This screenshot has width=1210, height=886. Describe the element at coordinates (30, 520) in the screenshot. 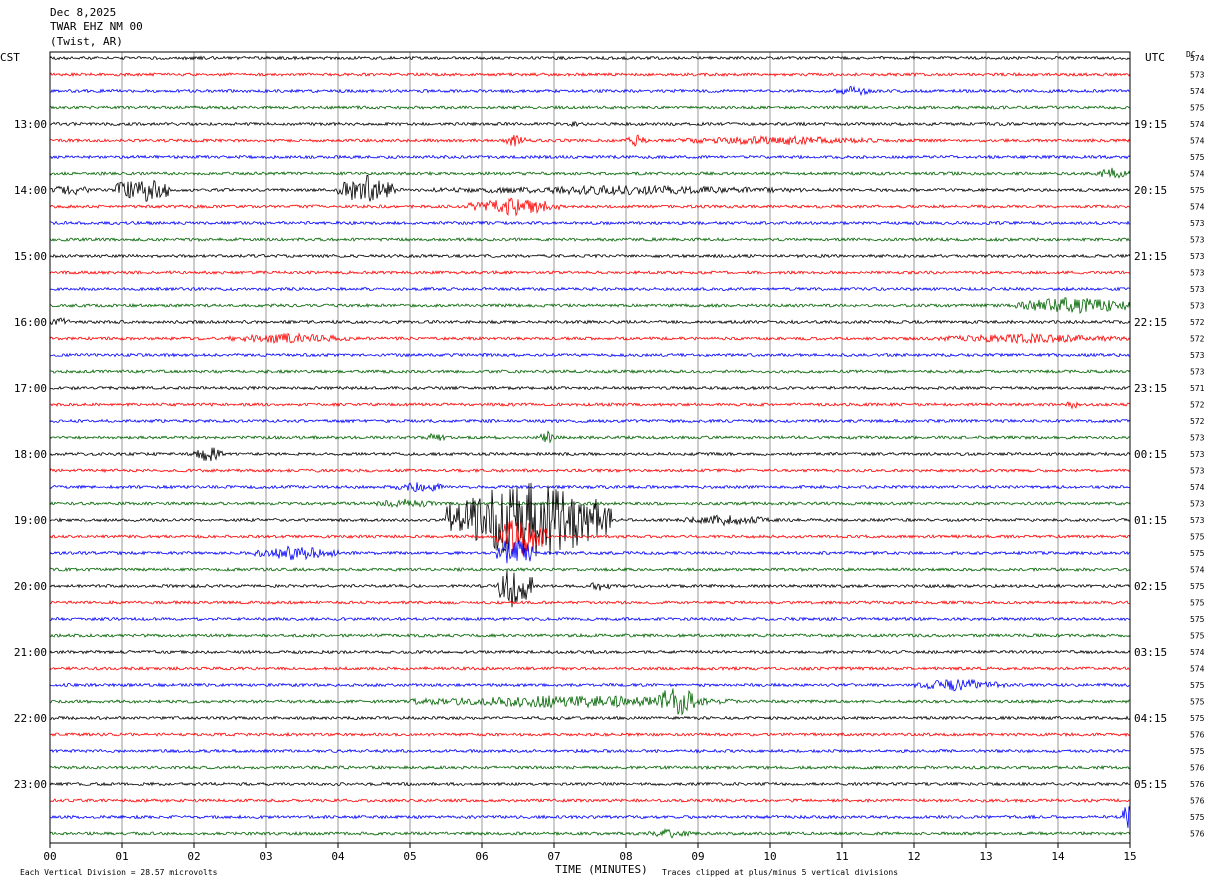

I see `cst-time-label: 19:00` at that location.